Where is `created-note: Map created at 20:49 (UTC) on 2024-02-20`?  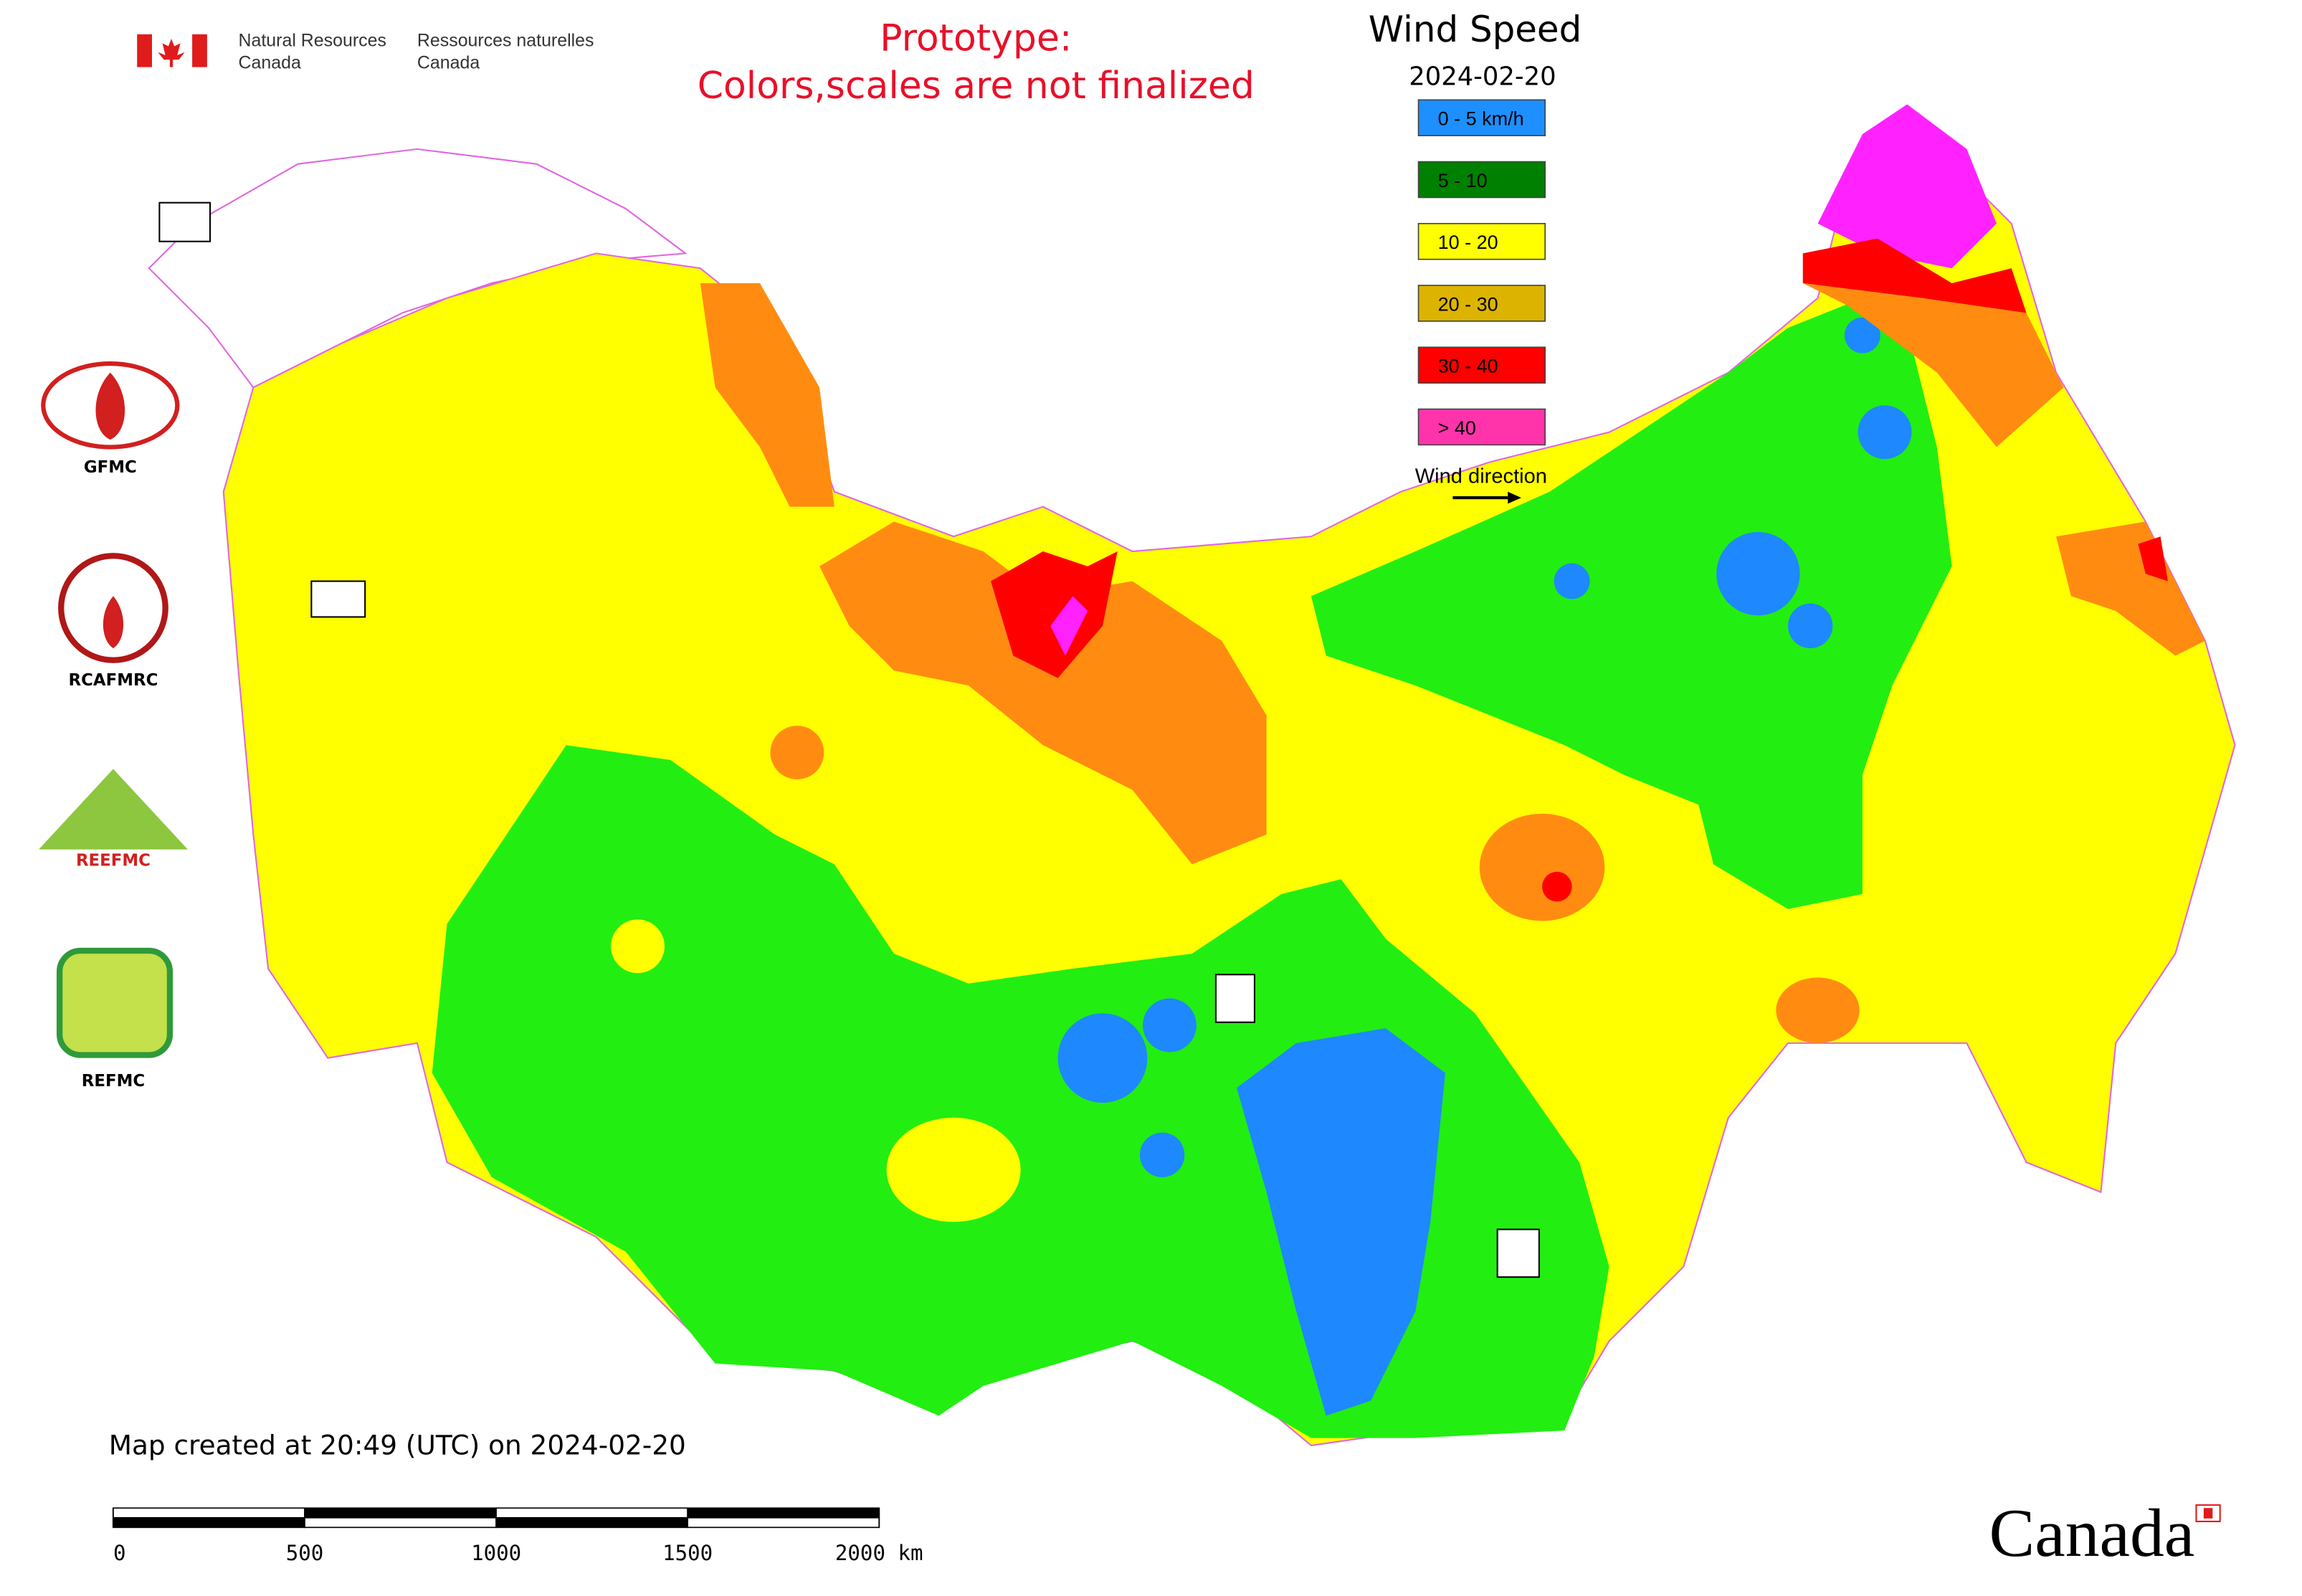
created-note: Map created at 20:49 (UTC) on 2024-02-20 is located at coordinates (397, 1444).